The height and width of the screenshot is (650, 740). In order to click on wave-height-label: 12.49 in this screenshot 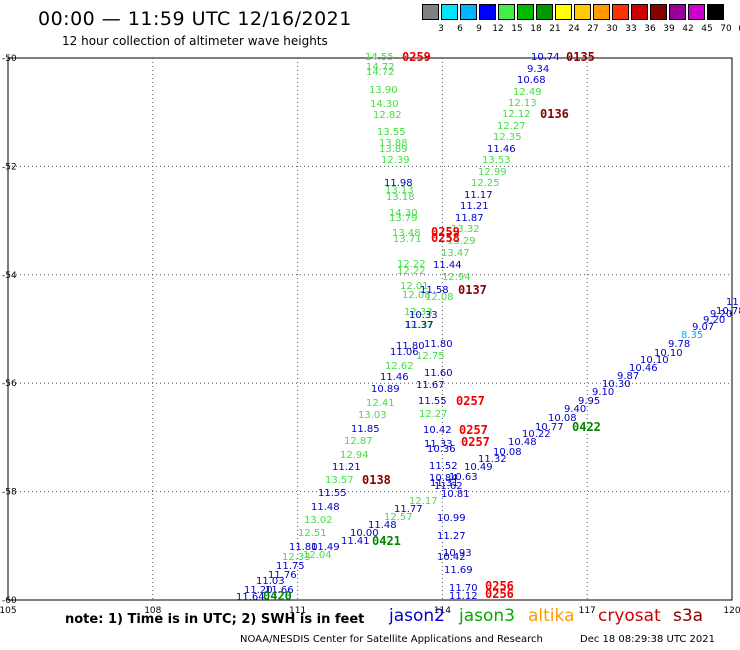, I will do `click(527, 92)`.